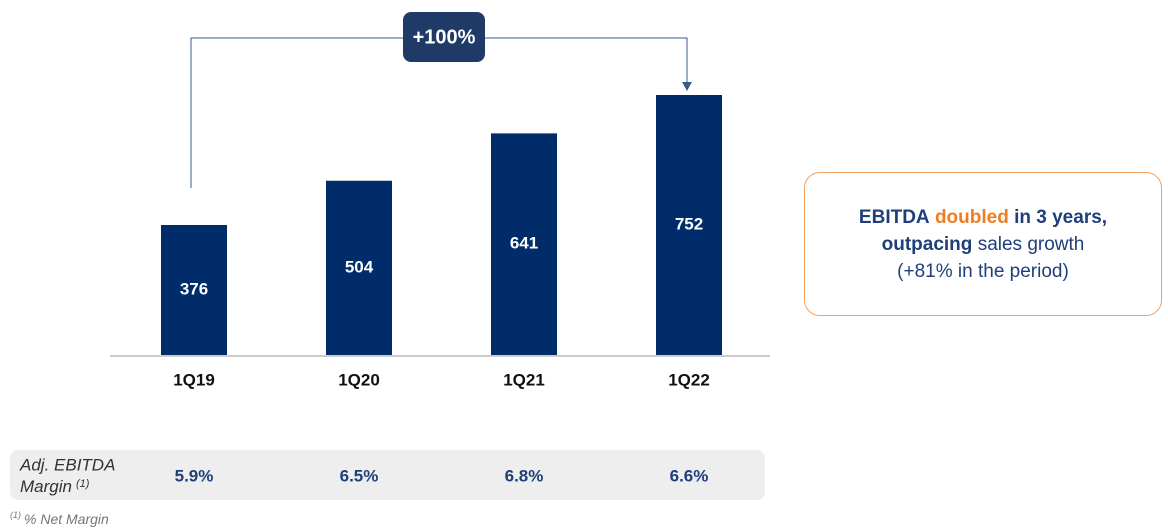 The height and width of the screenshot is (532, 1168). Describe the element at coordinates (687, 86) in the screenshot. I see `arrow-head` at that location.